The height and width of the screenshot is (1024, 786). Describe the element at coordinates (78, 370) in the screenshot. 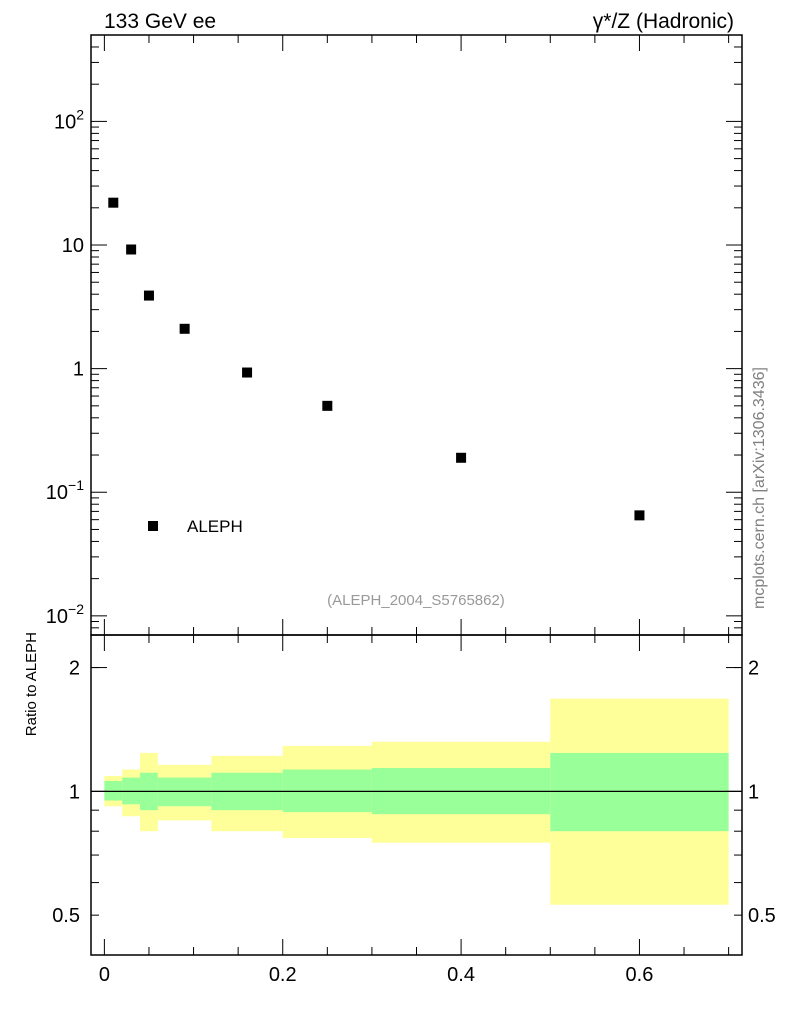

I see `upper-y-tick-label: 1` at that location.